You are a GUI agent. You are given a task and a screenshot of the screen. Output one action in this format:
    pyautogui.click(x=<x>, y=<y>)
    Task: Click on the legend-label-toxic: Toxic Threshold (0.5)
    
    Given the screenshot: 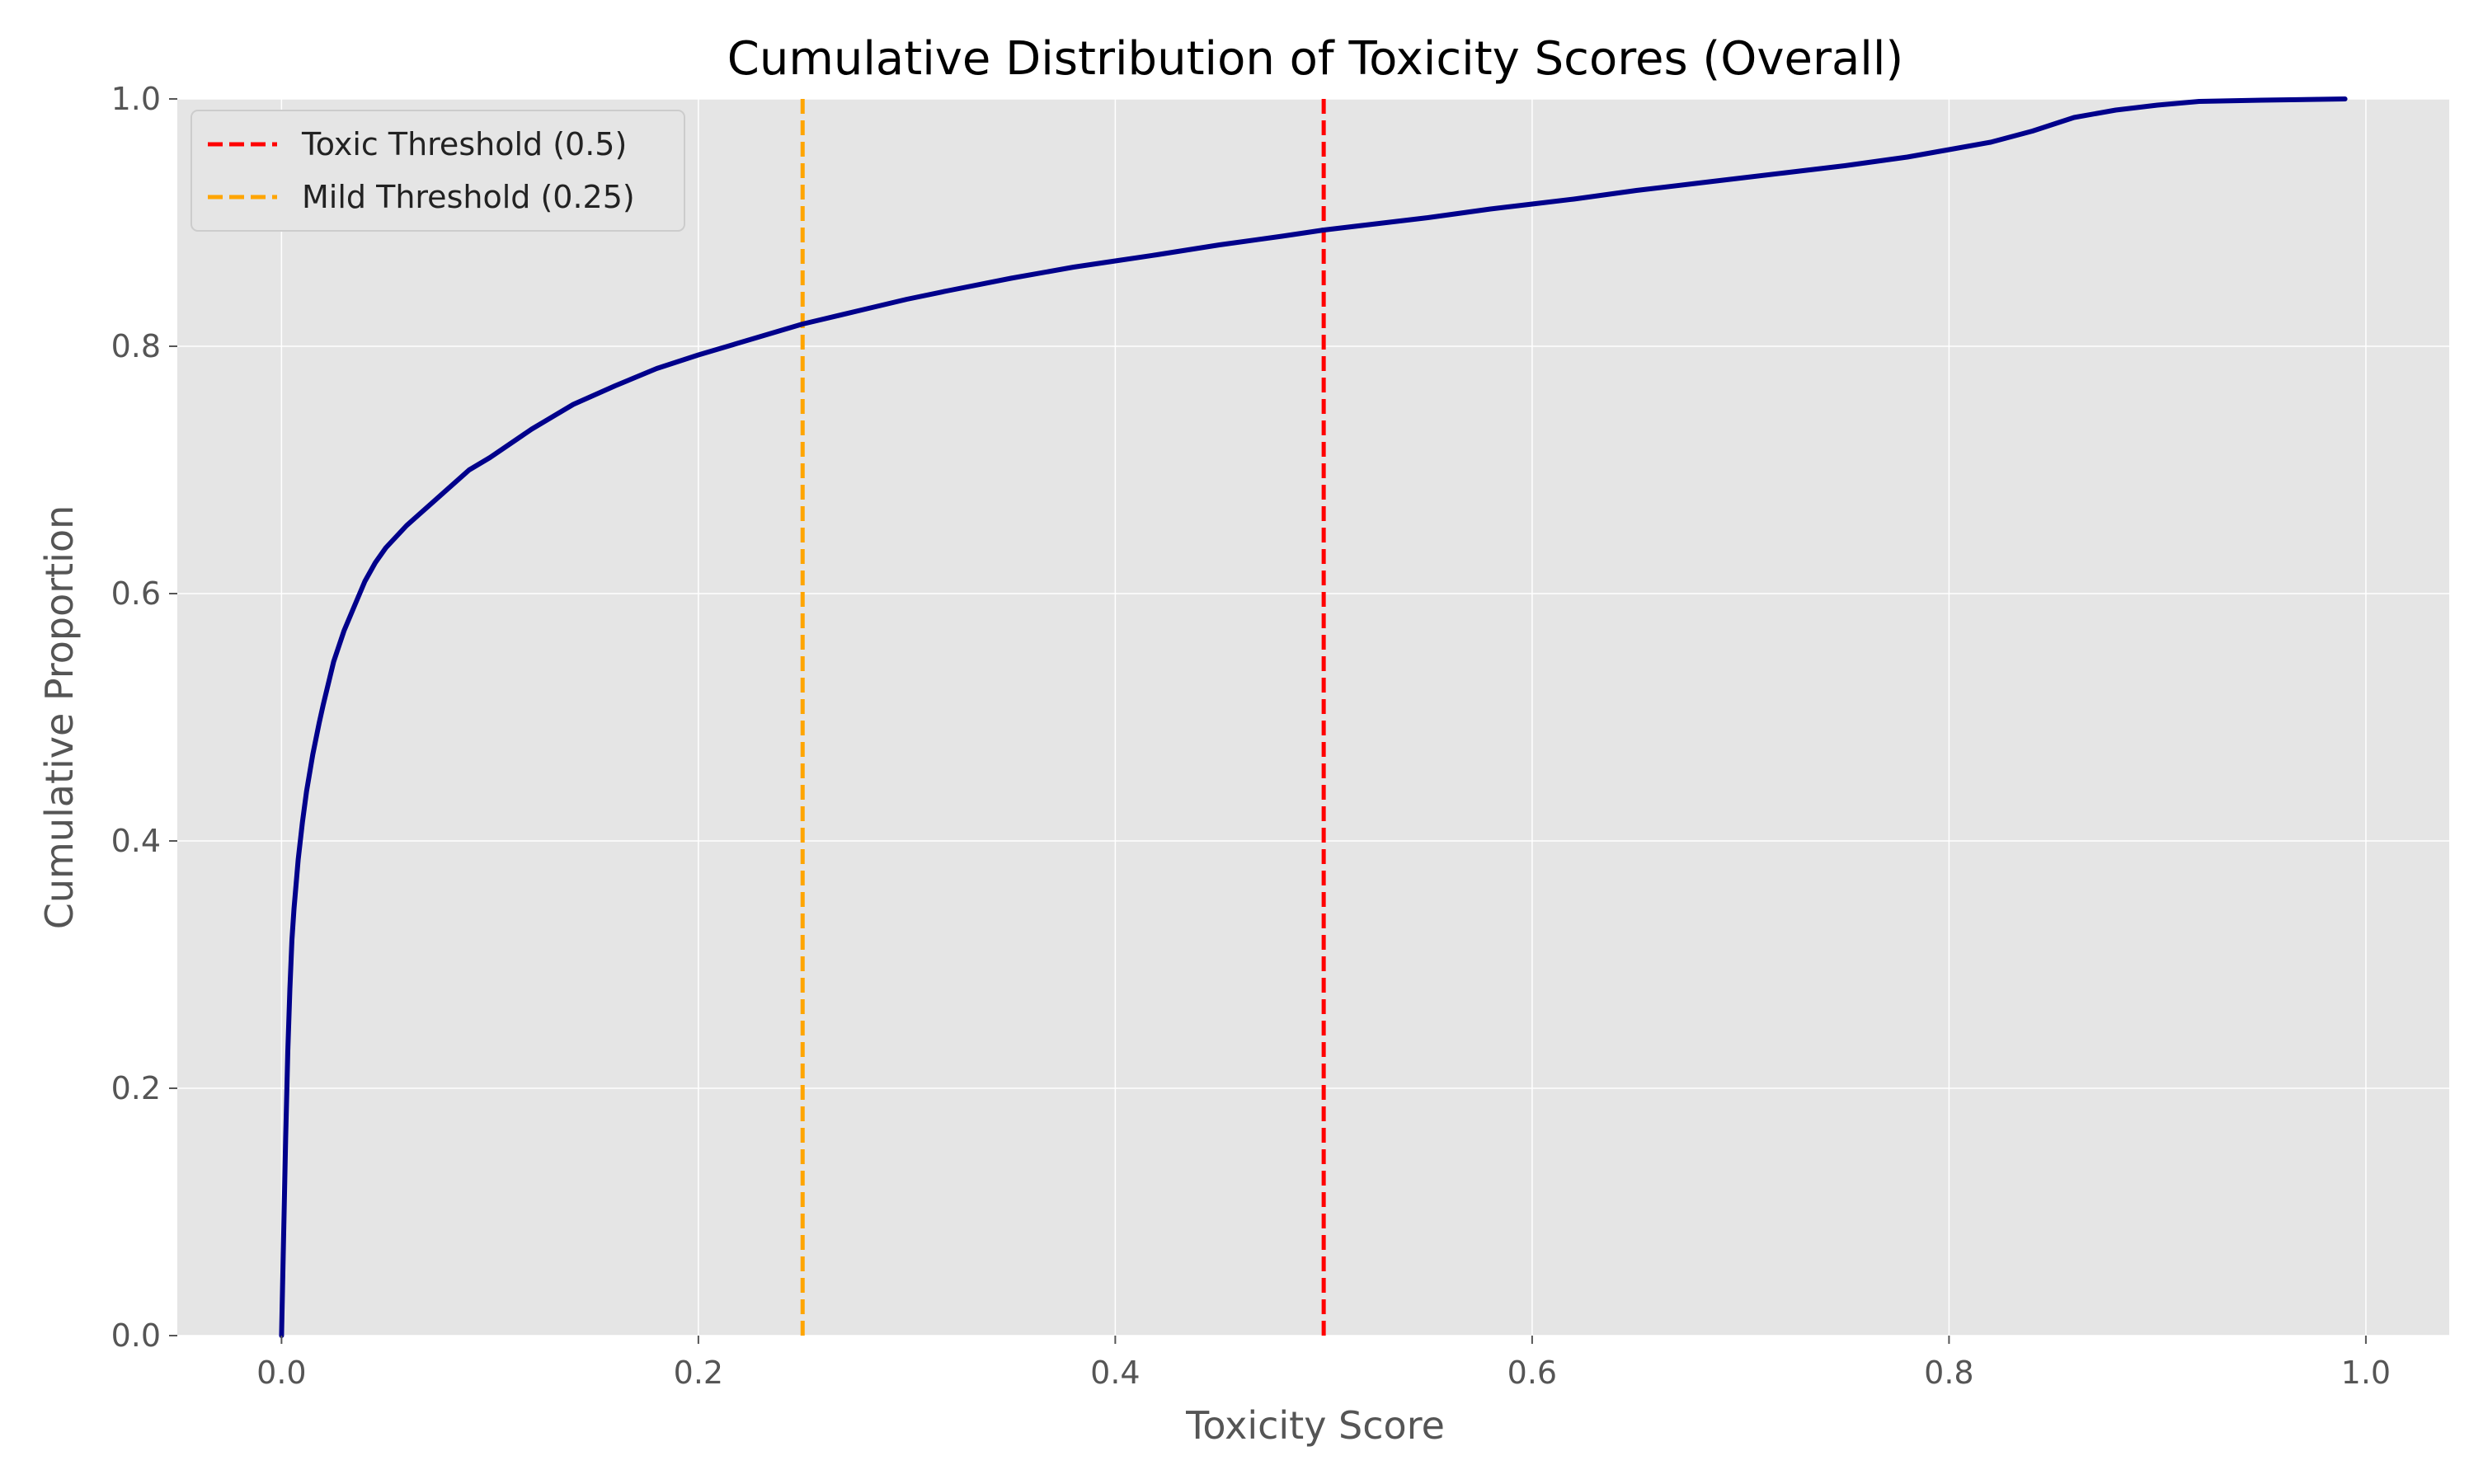 What is the action you would take?
    pyautogui.click(x=464, y=144)
    